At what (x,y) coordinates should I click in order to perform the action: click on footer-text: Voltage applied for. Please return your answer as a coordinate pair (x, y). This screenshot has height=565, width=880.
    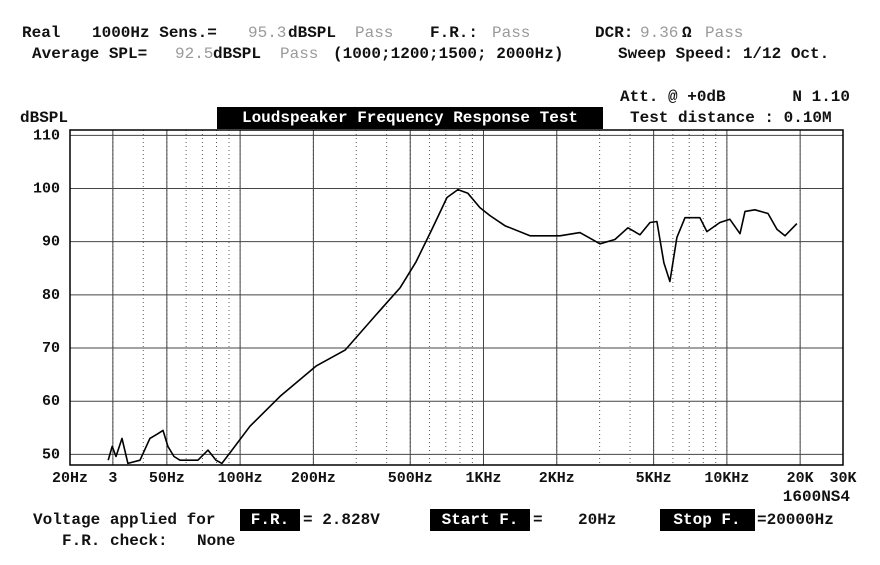
    Looking at the image, I should click on (124, 520).